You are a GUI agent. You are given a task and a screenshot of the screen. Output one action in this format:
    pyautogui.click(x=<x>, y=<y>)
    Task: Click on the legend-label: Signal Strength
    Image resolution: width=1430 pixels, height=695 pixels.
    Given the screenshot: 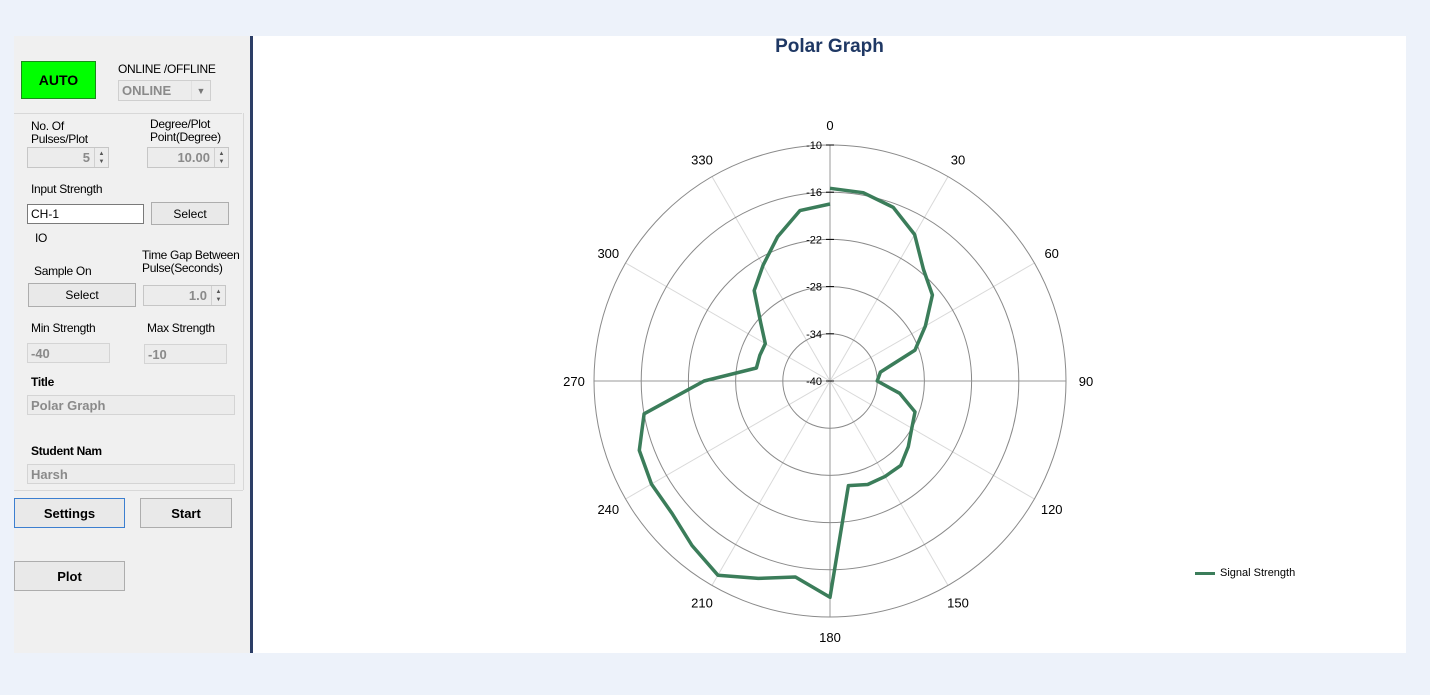 What is the action you would take?
    pyautogui.click(x=1258, y=573)
    